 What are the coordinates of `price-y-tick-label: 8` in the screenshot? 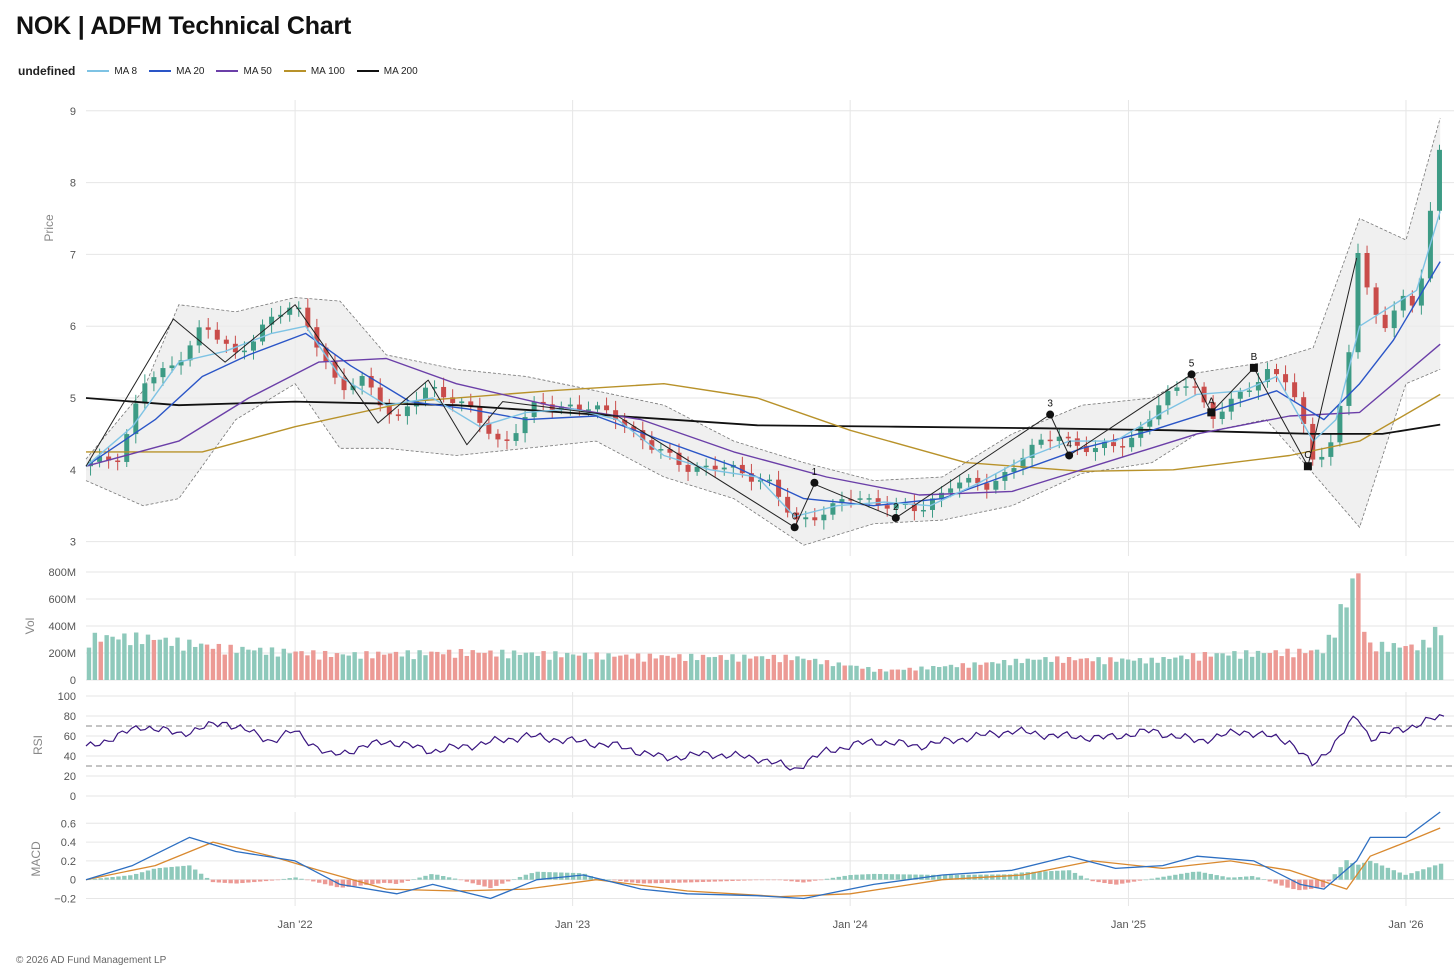 It's located at (73, 184).